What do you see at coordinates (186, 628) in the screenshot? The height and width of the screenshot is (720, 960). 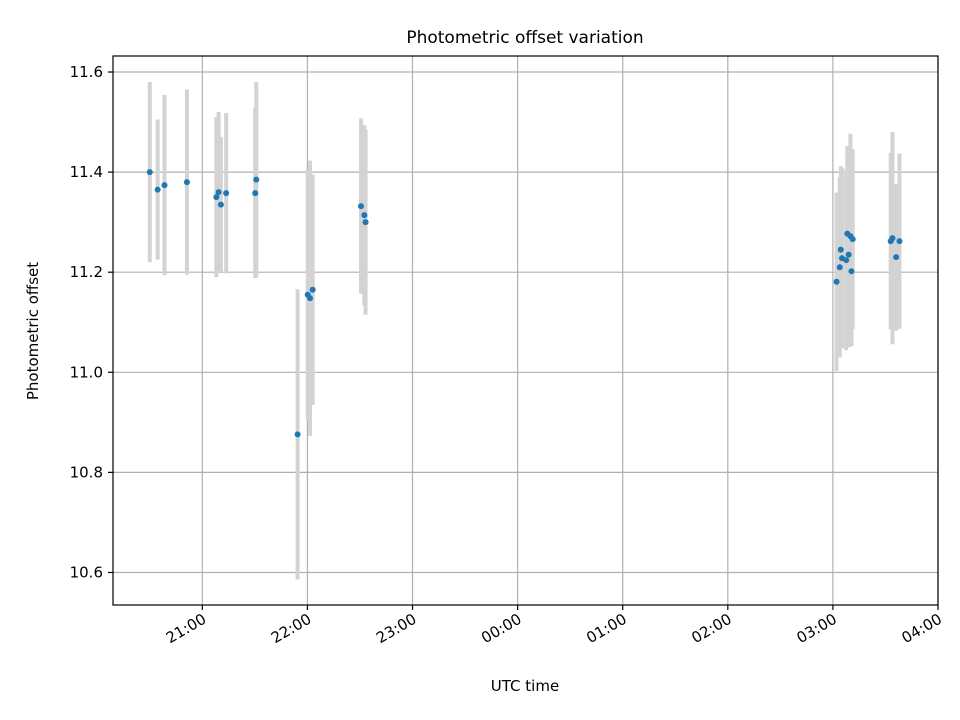 I see `x-tick-label: 21:00` at bounding box center [186, 628].